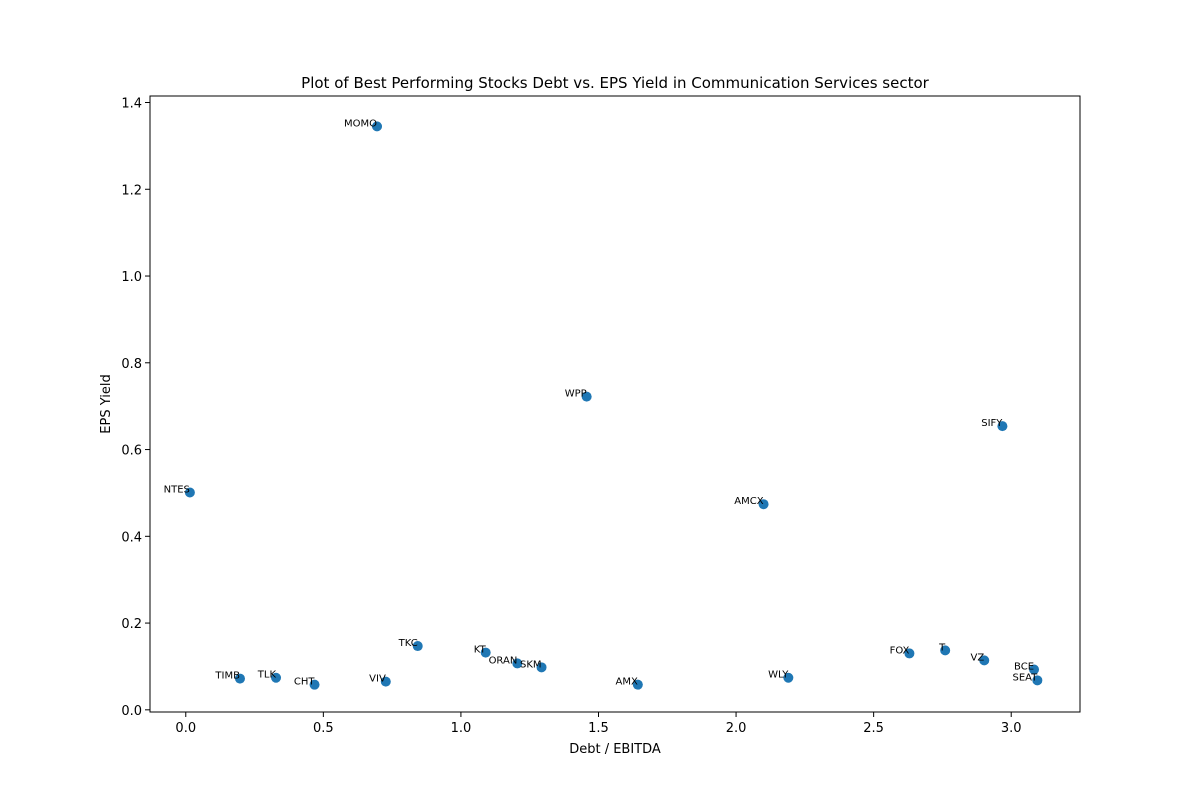 This screenshot has width=1200, height=800. What do you see at coordinates (598, 728) in the screenshot?
I see `x-tick-label: 1.5` at bounding box center [598, 728].